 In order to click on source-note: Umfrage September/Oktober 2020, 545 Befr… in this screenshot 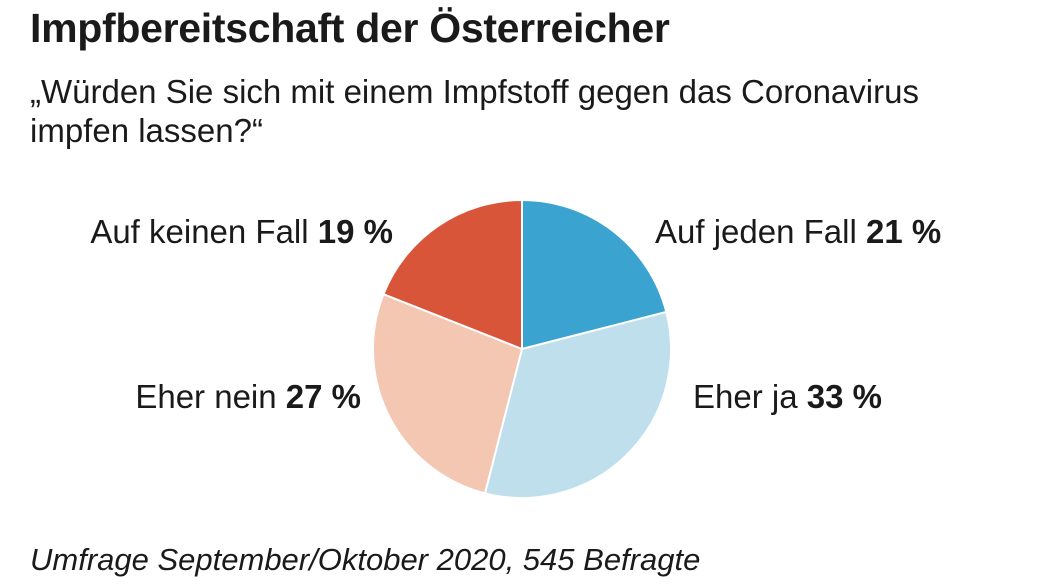, I will do `click(365, 559)`.